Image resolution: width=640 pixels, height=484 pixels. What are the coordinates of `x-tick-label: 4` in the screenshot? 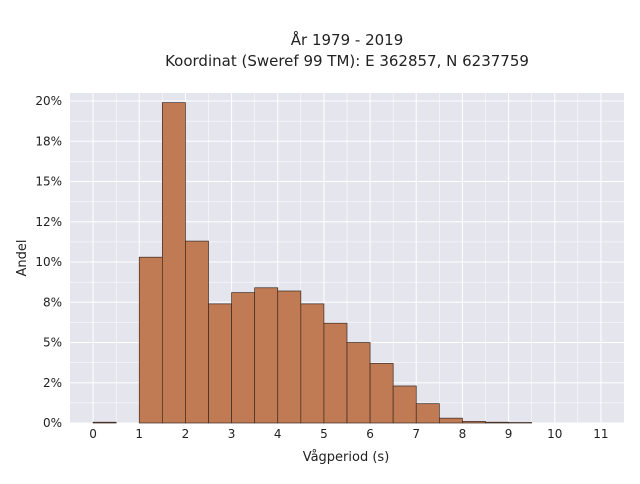 It's located at (278, 434).